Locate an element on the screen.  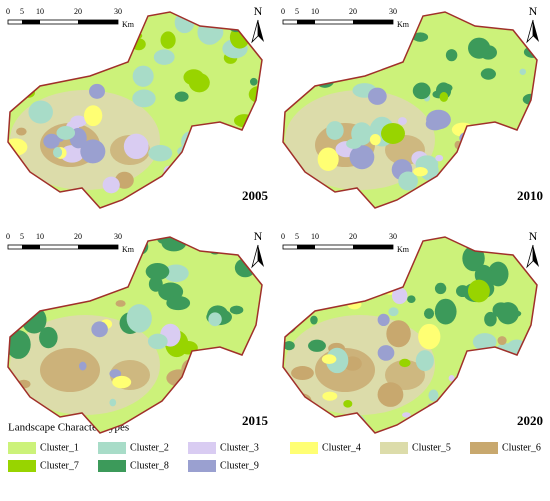
scale-label: 10 is located at coordinates (315, 236).